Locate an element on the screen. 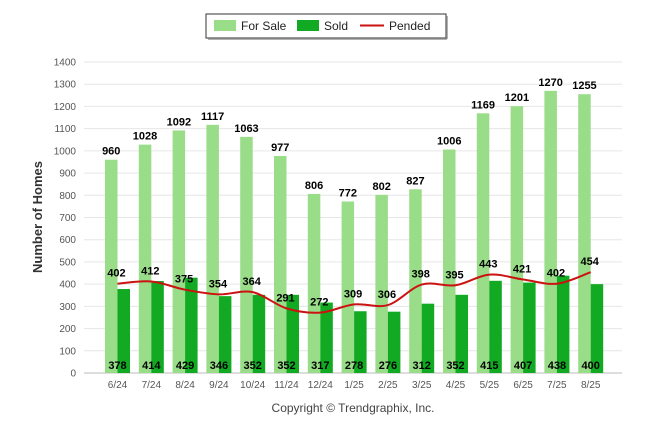 The height and width of the screenshot is (439, 646). label-sold: 276 is located at coordinates (388, 366).